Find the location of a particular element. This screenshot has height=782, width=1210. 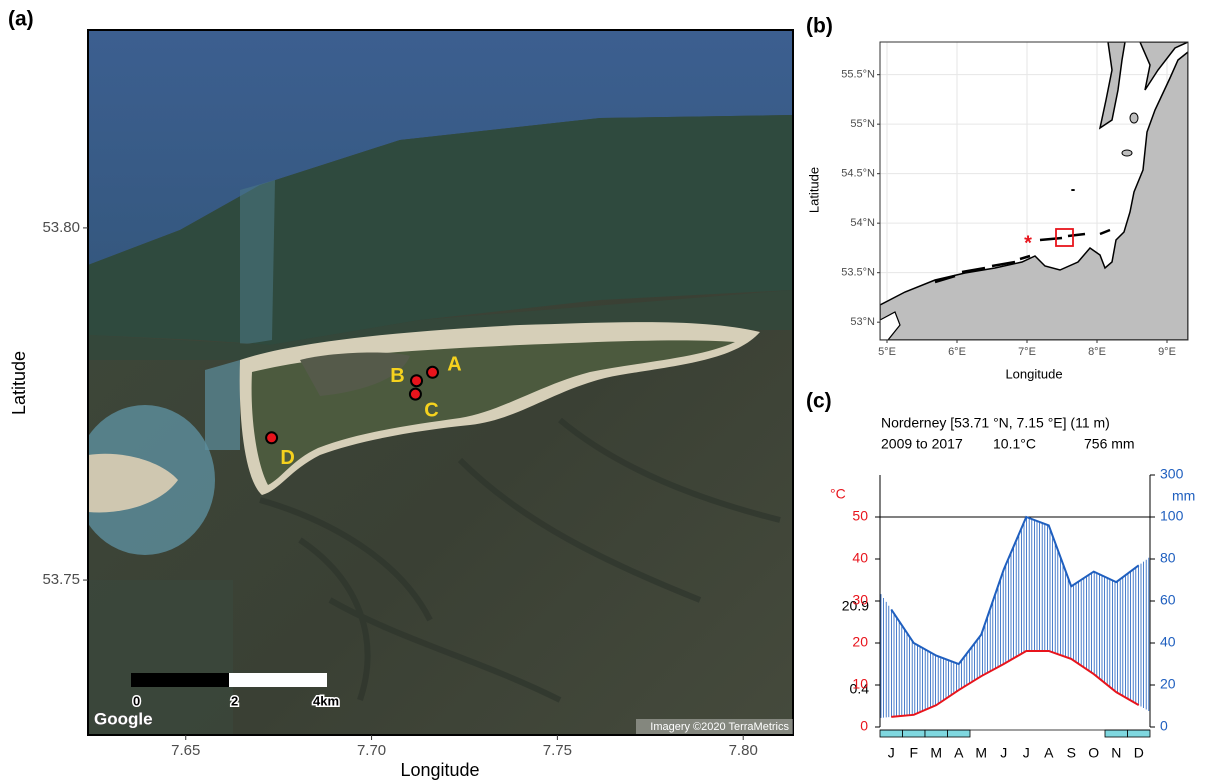

x-tick-label: 7.70 is located at coordinates (371, 750).